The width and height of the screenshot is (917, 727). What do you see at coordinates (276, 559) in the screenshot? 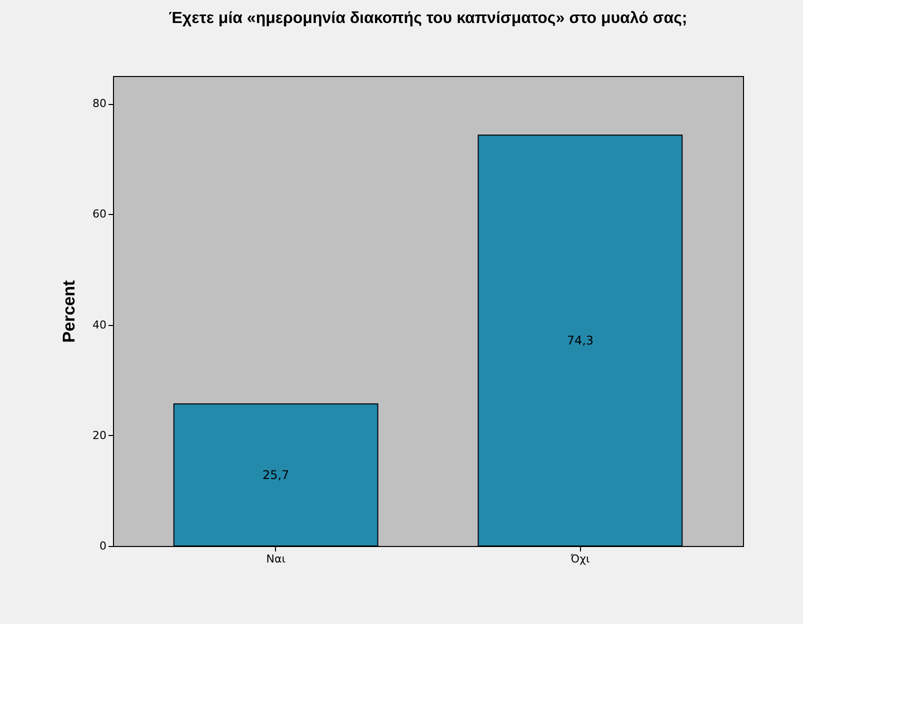
I see `x-tick-label: Ναι` at bounding box center [276, 559].